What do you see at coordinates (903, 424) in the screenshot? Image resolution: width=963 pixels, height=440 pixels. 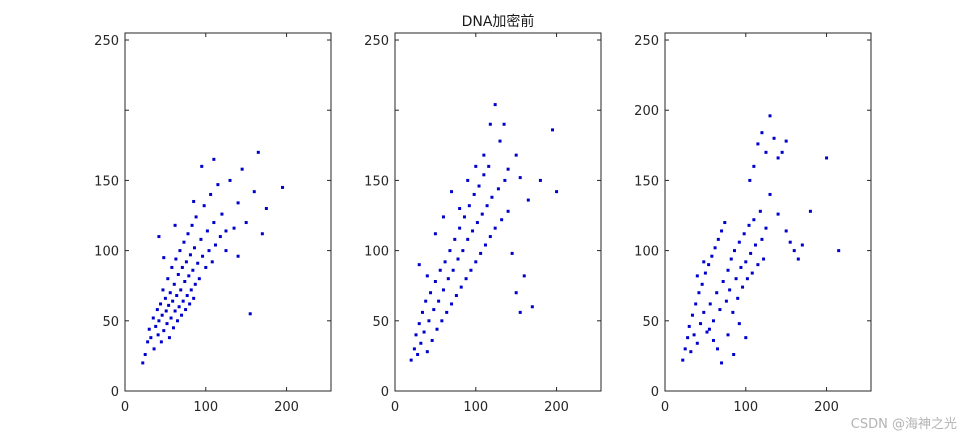 I see `watermark-text: CSDN @海神之光` at bounding box center [903, 424].